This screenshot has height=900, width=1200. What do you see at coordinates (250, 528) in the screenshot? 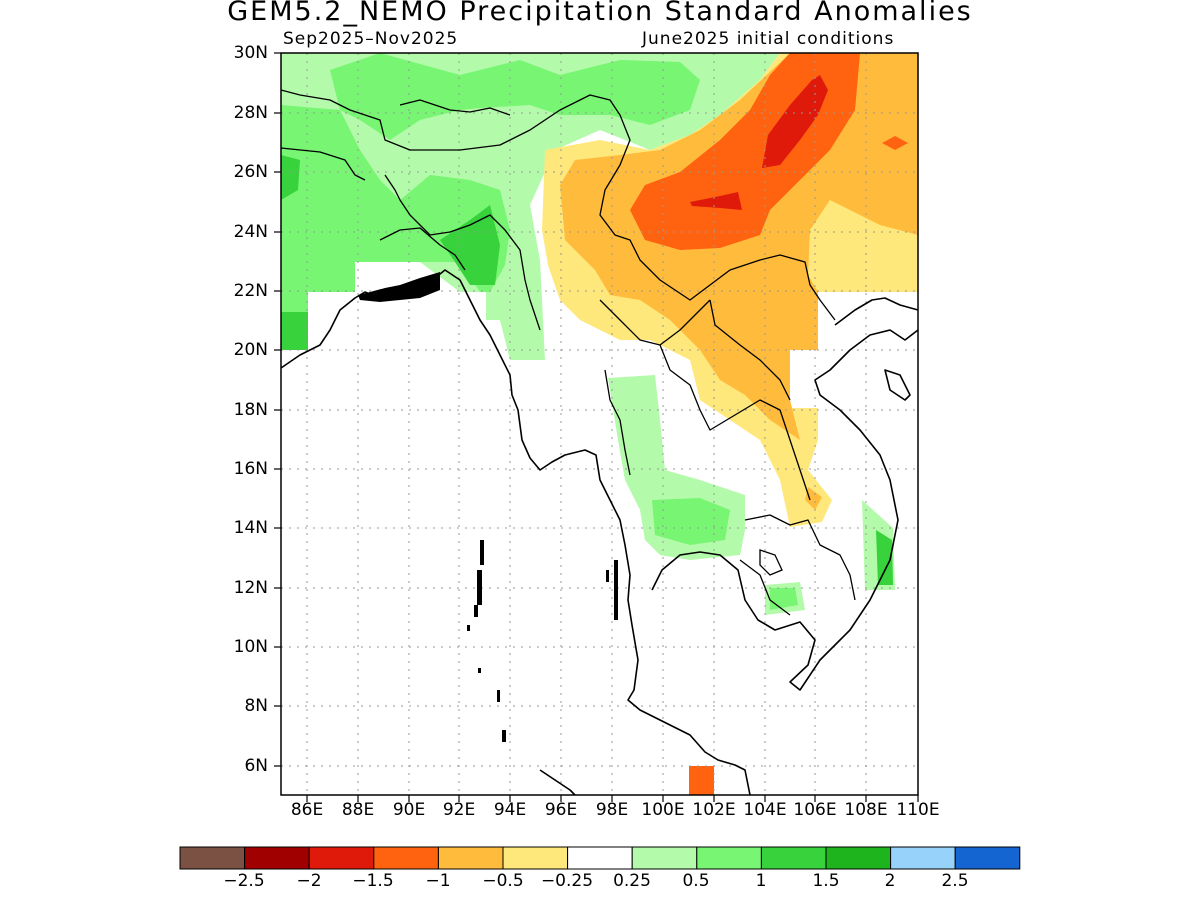
I see `lat-label: 14N` at bounding box center [250, 528].